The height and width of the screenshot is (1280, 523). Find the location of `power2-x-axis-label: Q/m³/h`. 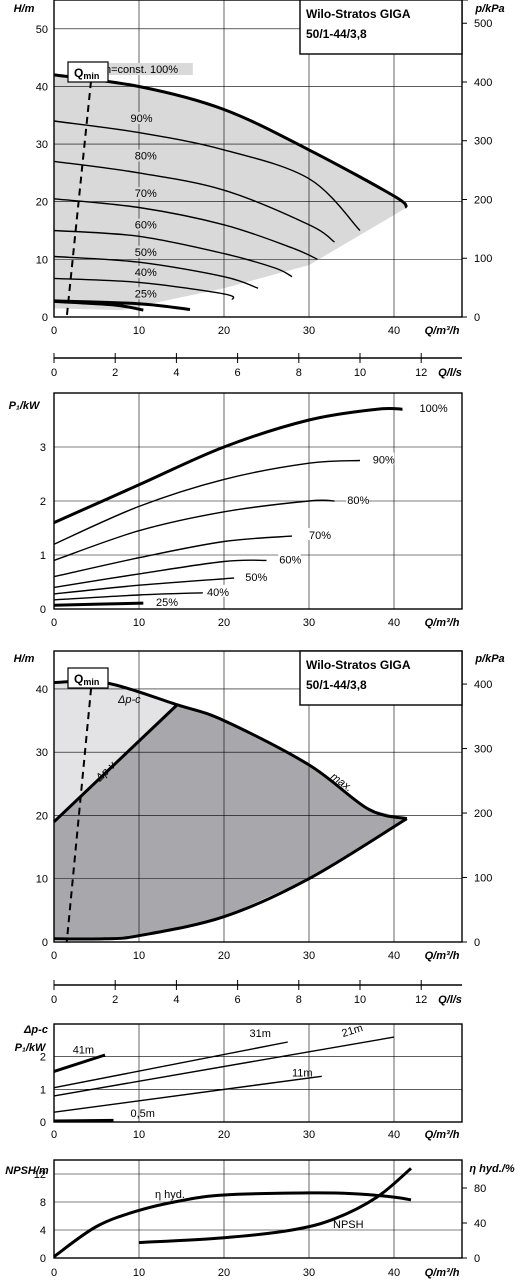

power2-x-axis-label: Q/m³/h is located at coordinates (442, 1135).